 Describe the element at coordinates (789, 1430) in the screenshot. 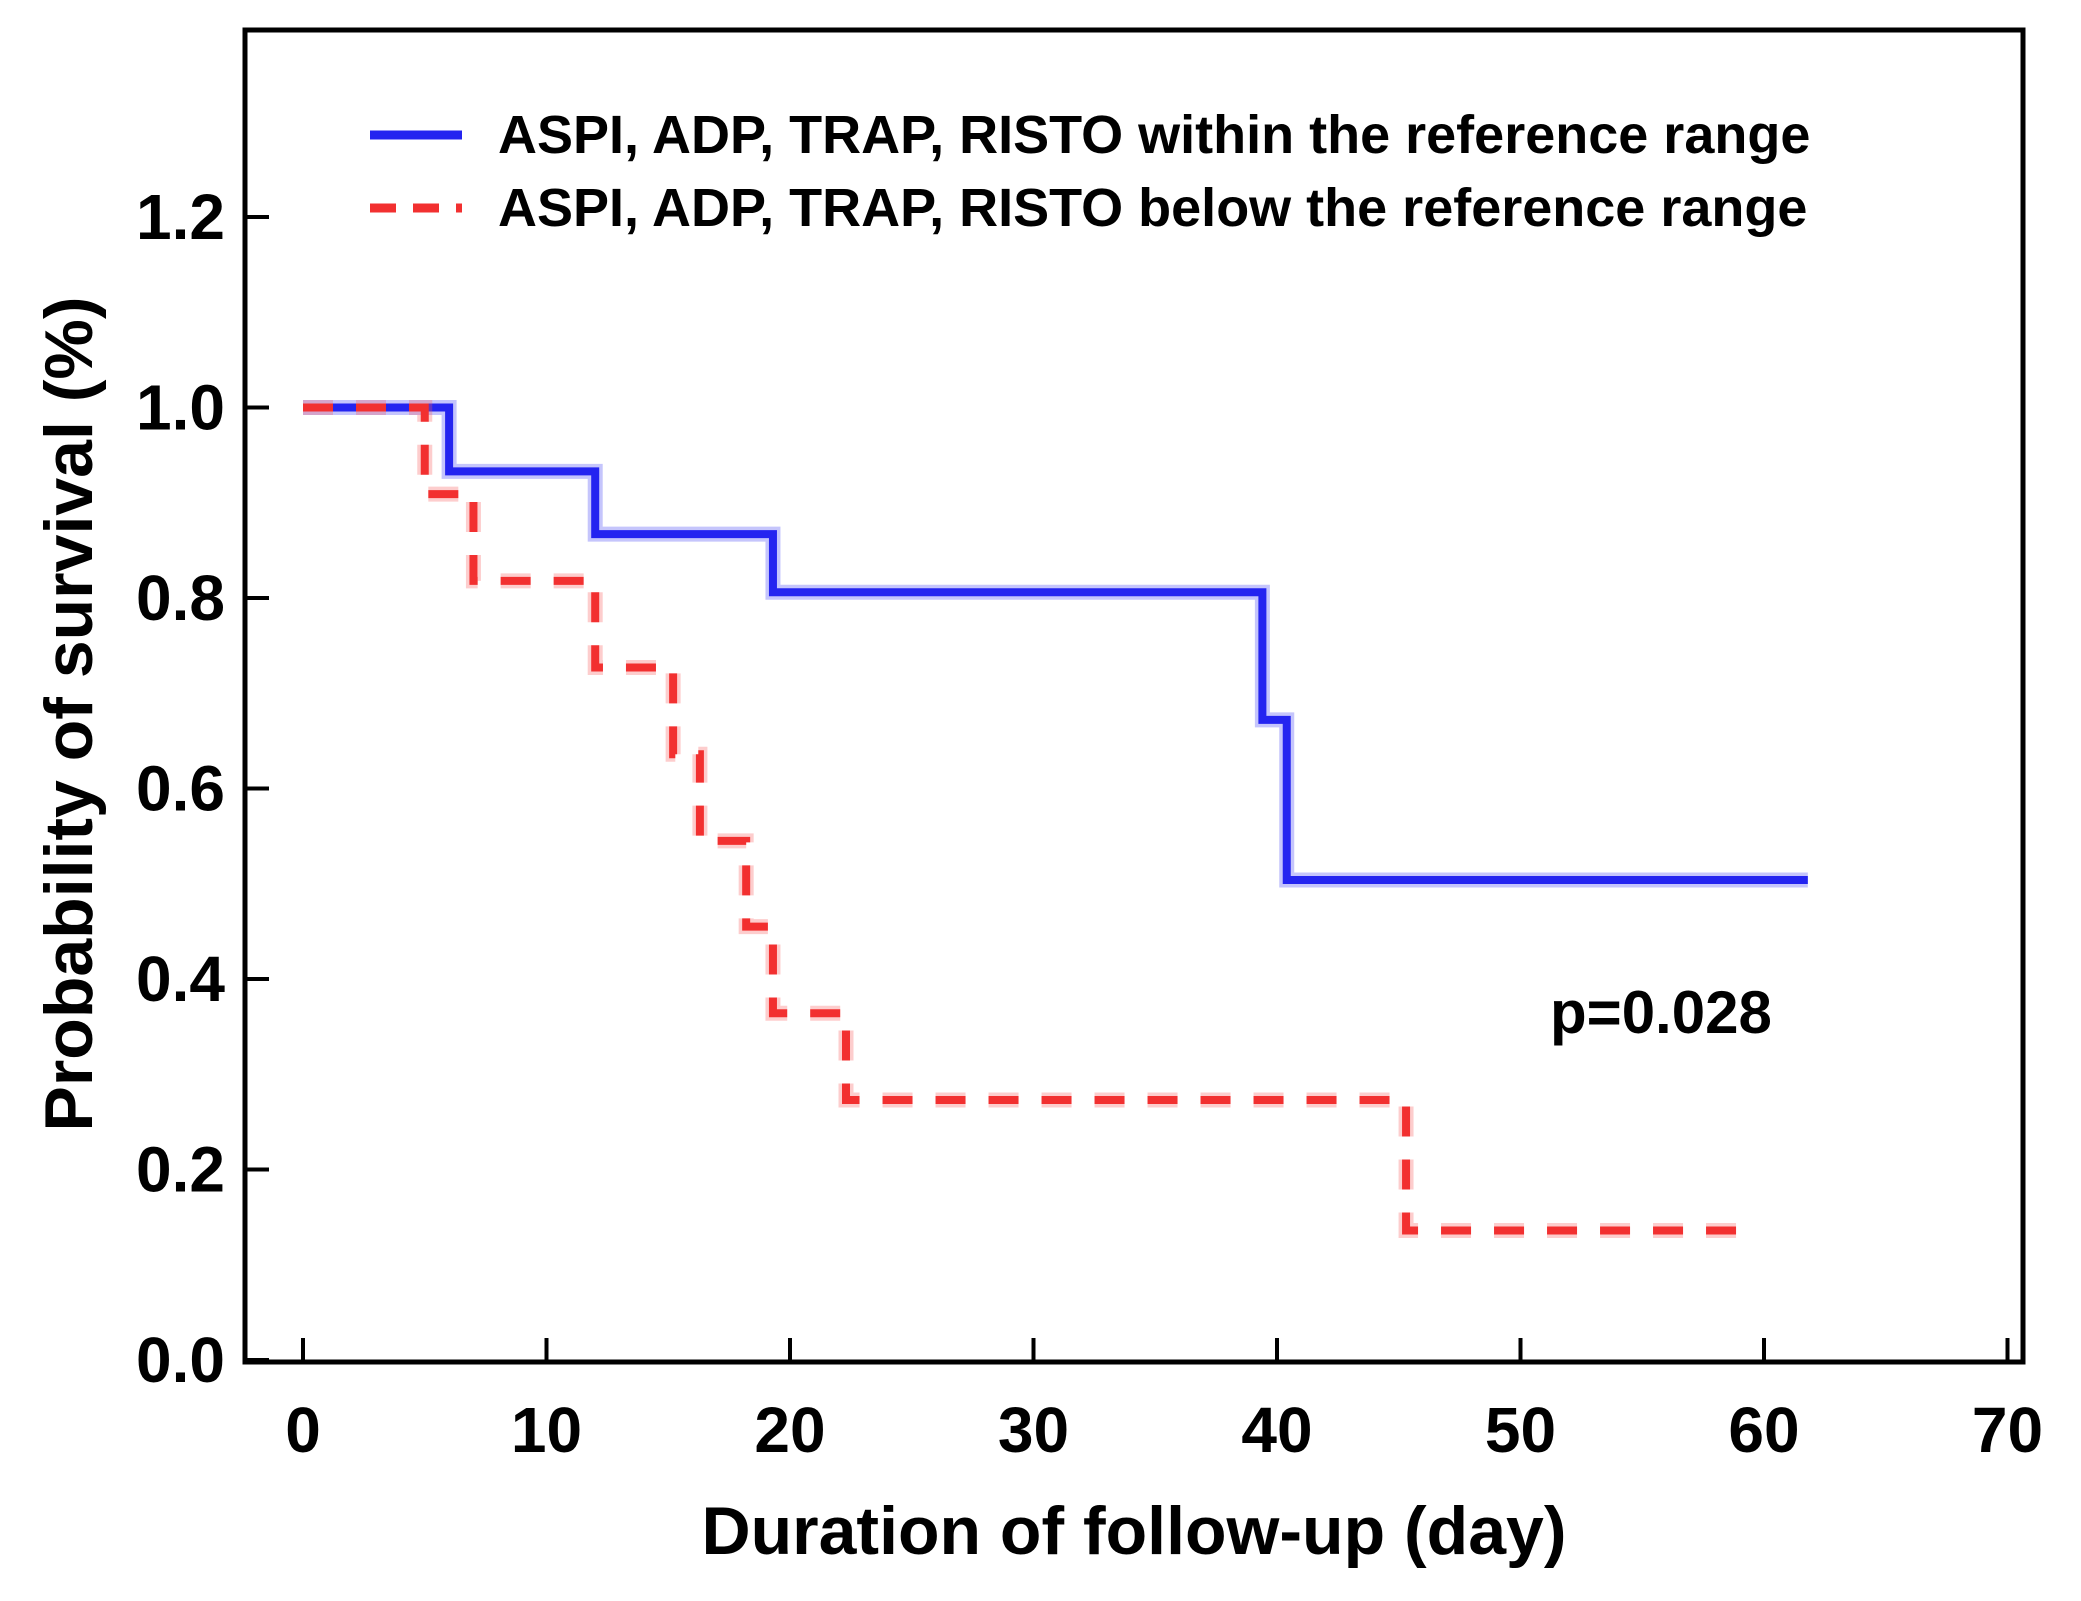

I see `x-tick-label: 20` at that location.